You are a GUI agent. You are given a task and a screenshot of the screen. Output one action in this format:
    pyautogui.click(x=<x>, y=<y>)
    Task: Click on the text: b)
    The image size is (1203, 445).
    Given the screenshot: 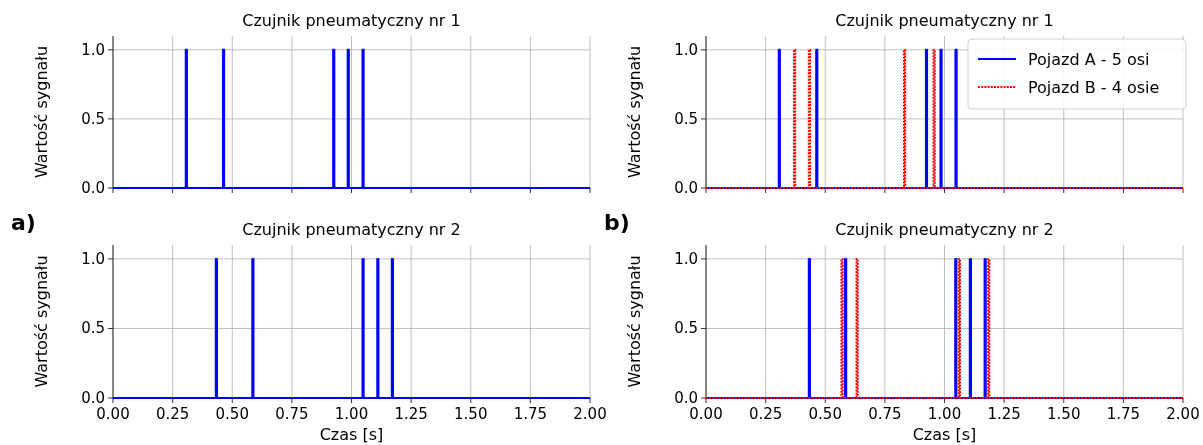 What is the action you would take?
    pyautogui.click(x=617, y=222)
    